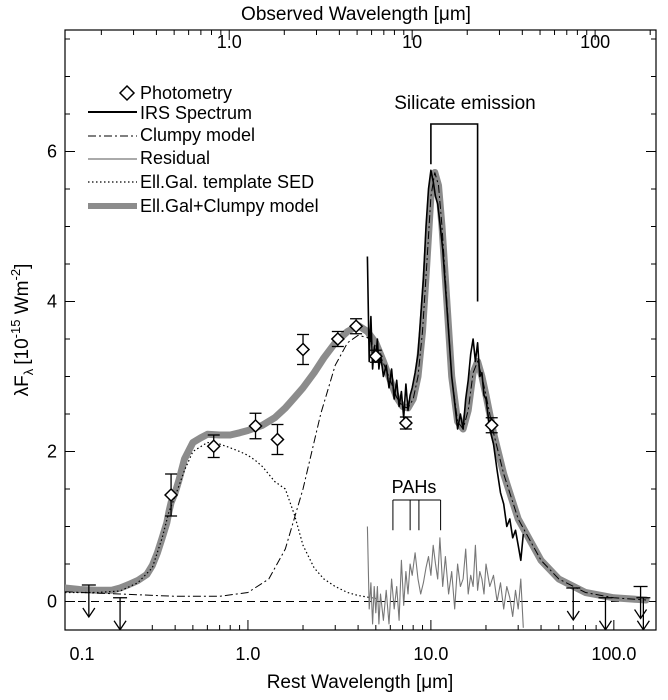 This screenshot has width=668, height=700. I want to click on irs-spectrum-line, so click(445, 365).